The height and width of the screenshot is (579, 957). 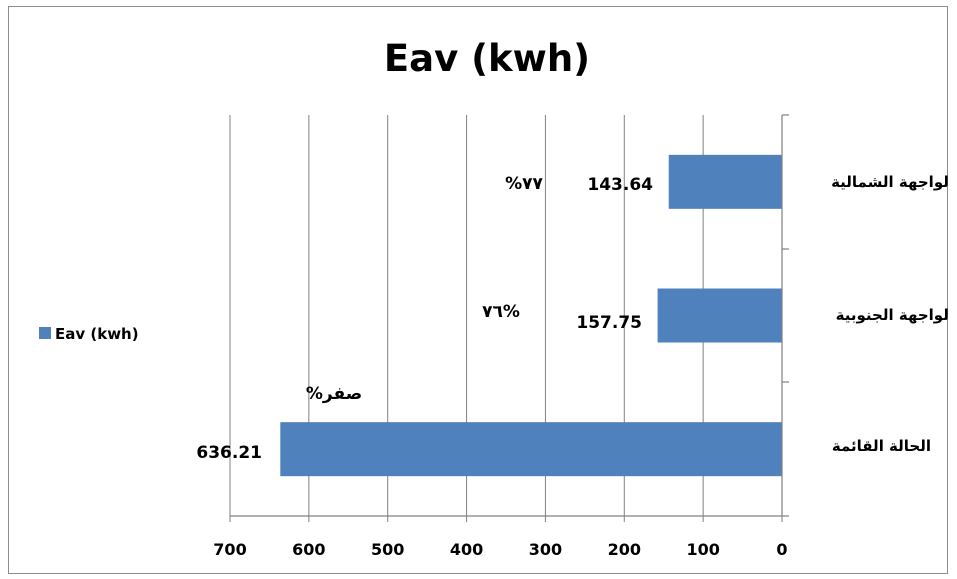 I want to click on tick-labels: 0 100 200 300 400 500 600 700, so click(x=500, y=549).